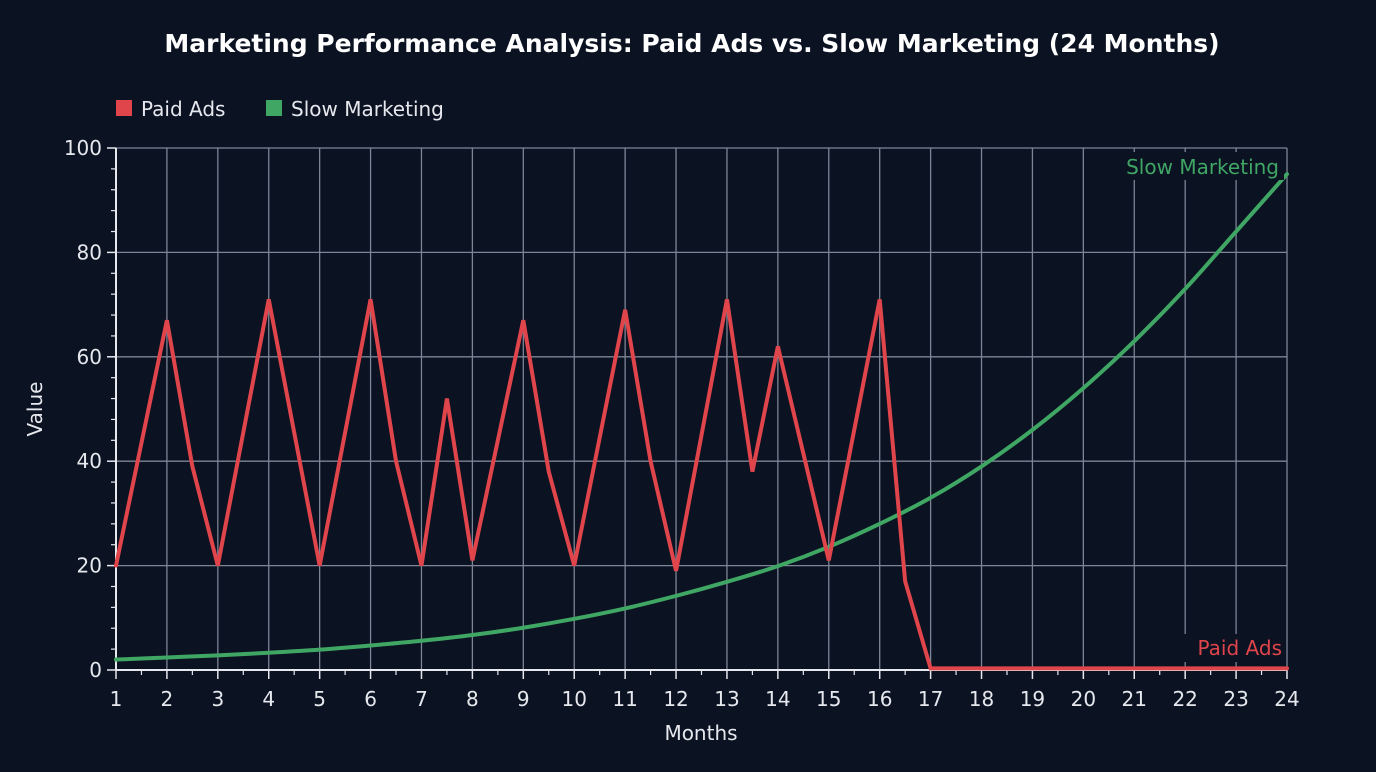 The image size is (1376, 772). I want to click on x-tick-label: 17, so click(930, 699).